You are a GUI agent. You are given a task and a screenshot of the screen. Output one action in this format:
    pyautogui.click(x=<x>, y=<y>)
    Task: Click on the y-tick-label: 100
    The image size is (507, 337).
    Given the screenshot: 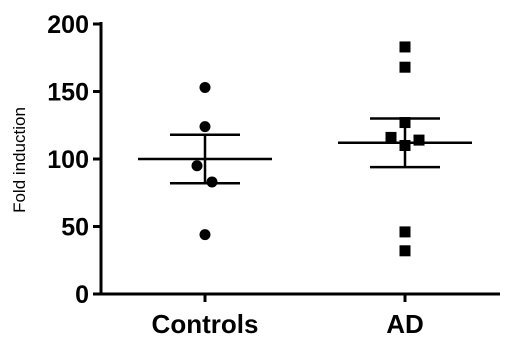 What is the action you would take?
    pyautogui.click(x=68, y=160)
    